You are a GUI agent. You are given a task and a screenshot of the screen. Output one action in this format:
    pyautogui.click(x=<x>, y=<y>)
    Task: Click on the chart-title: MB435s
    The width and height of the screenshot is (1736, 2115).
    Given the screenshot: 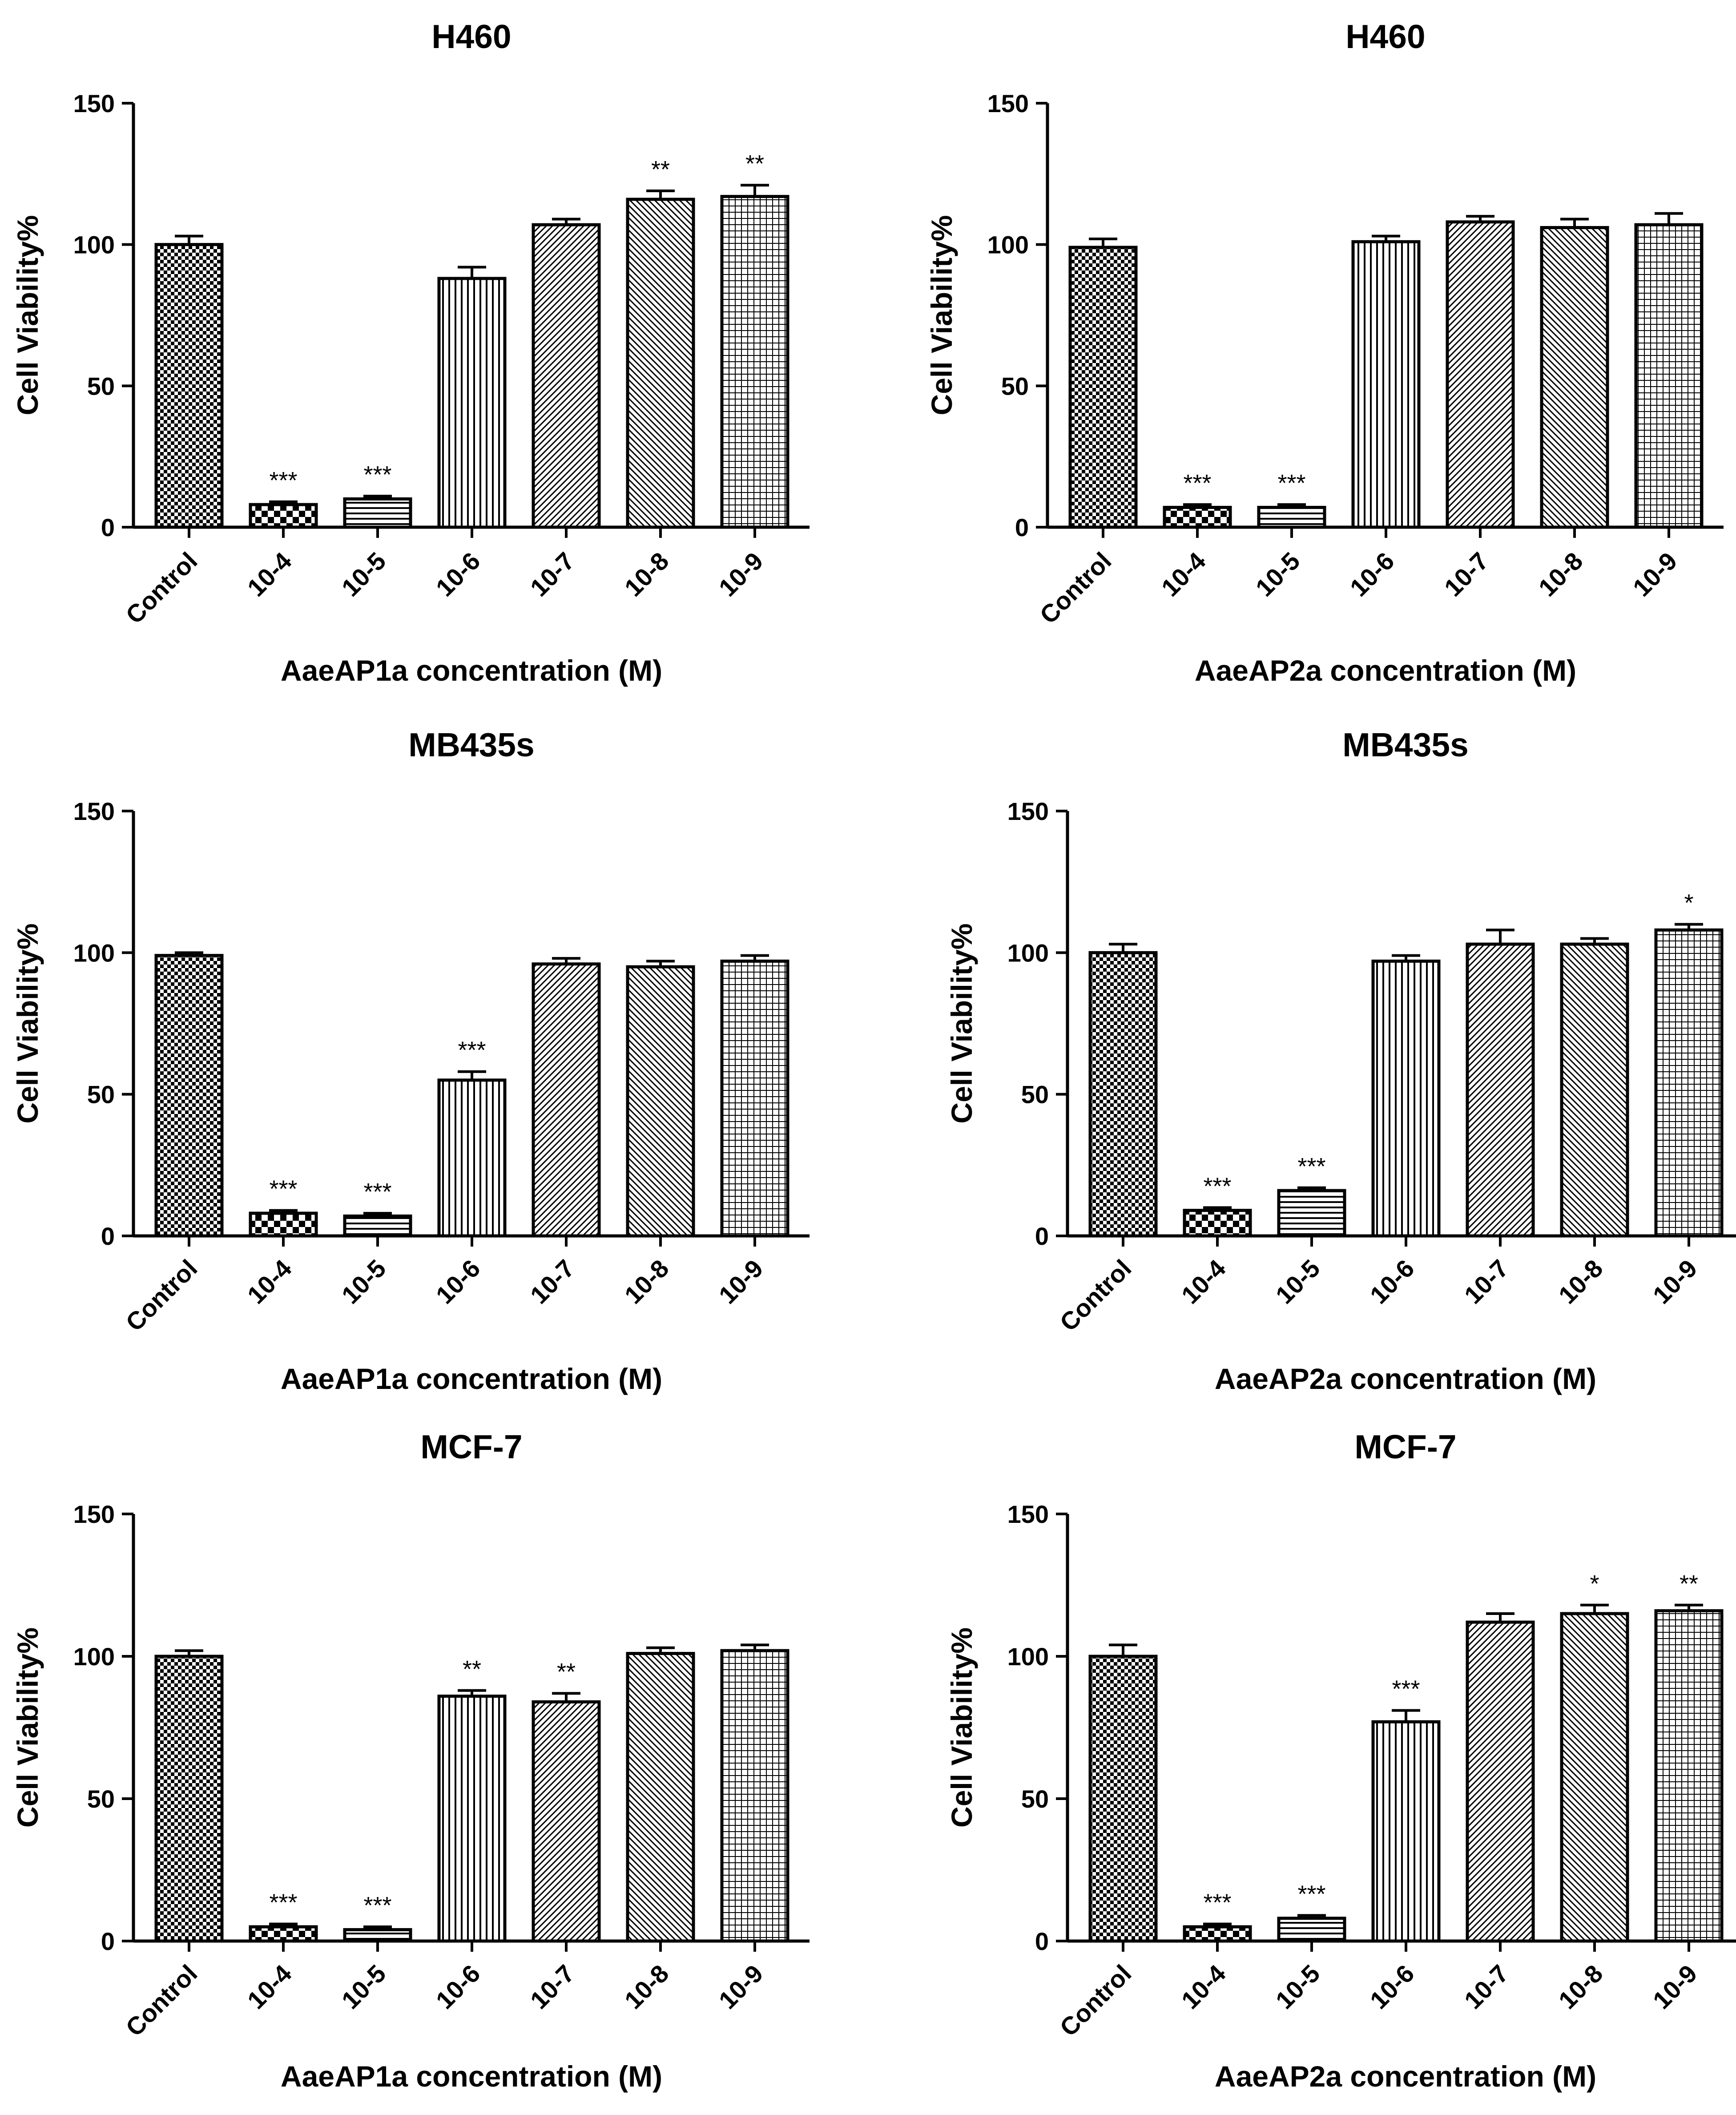 What is the action you would take?
    pyautogui.click(x=1405, y=744)
    